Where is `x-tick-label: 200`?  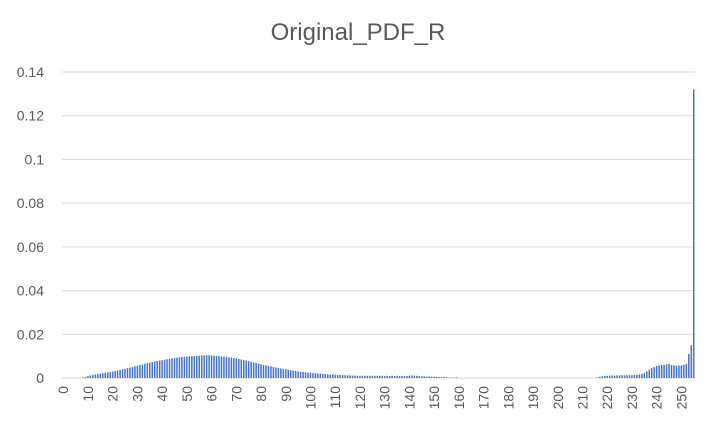
x-tick-label: 200 is located at coordinates (558, 398).